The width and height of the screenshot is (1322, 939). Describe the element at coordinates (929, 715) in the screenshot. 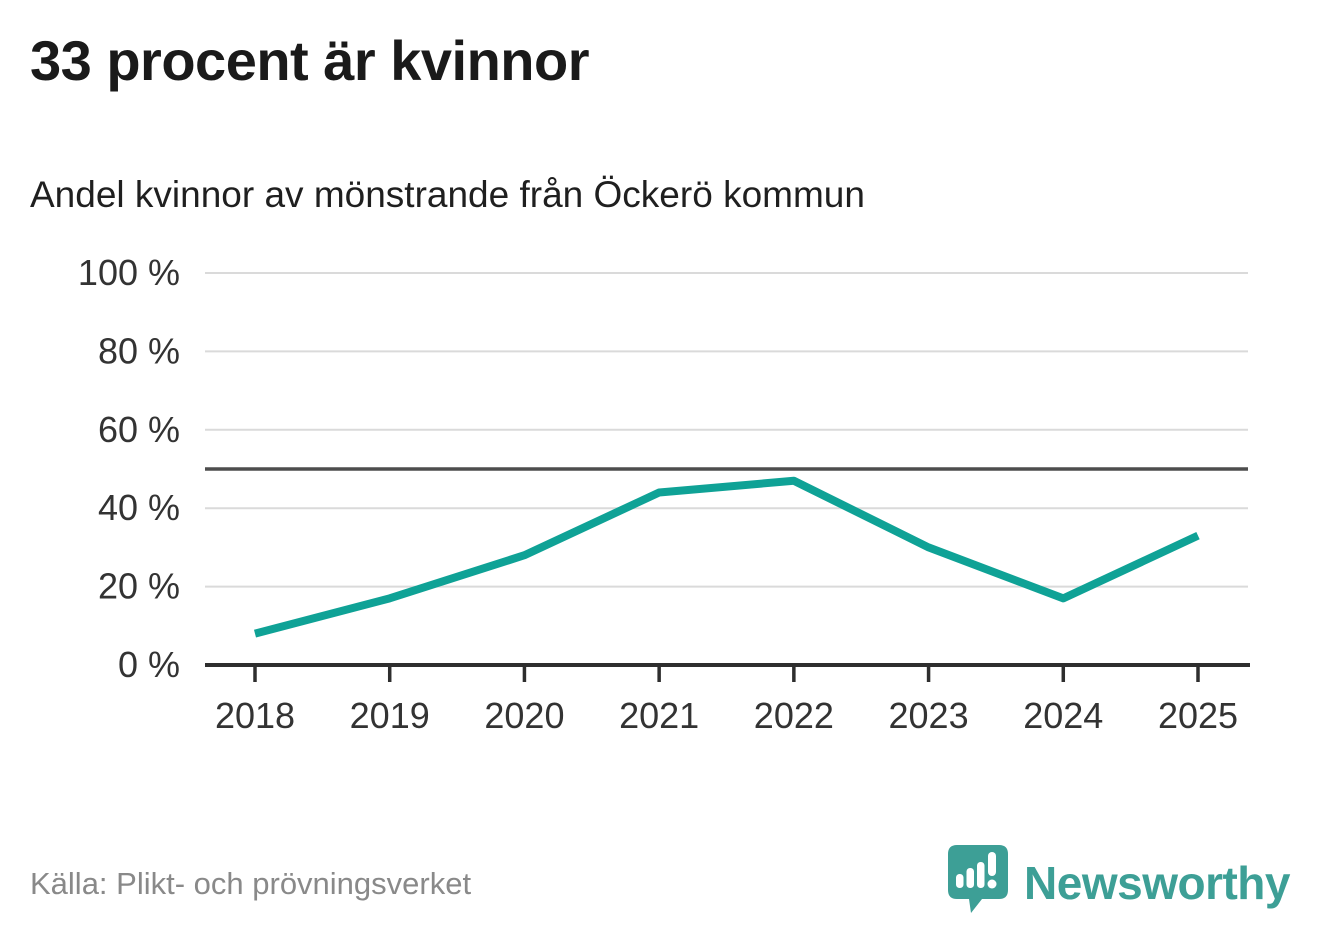

I see `x-tick-label: 2023` at that location.